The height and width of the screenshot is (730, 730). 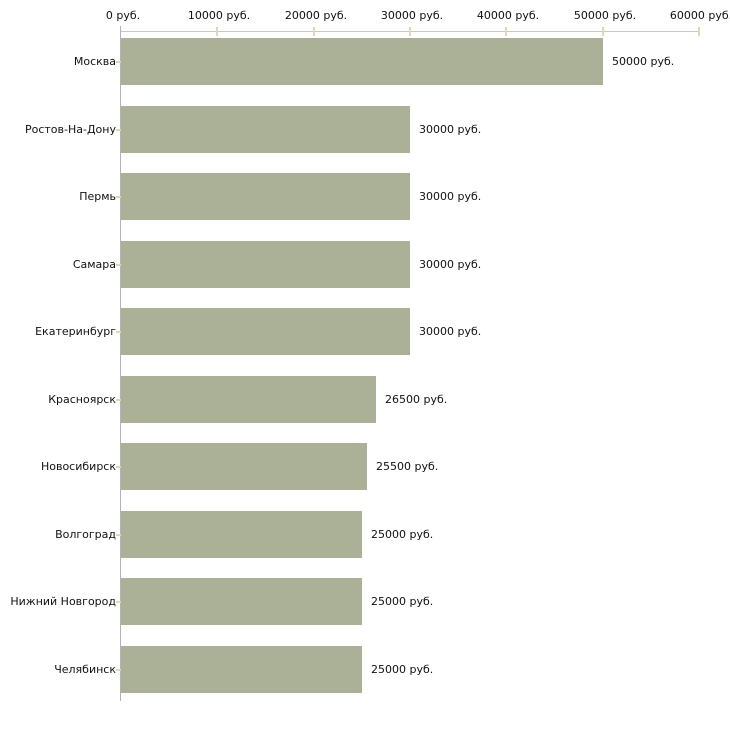 I want to click on y-axis-line, so click(x=120, y=363).